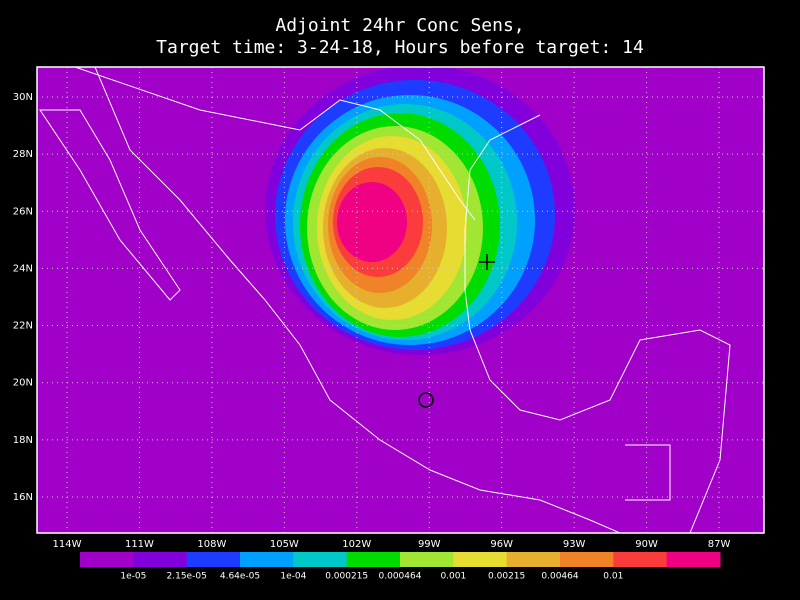  Describe the element at coordinates (240, 577) in the screenshot. I see `colorbar-label: 4.64e-05` at that location.